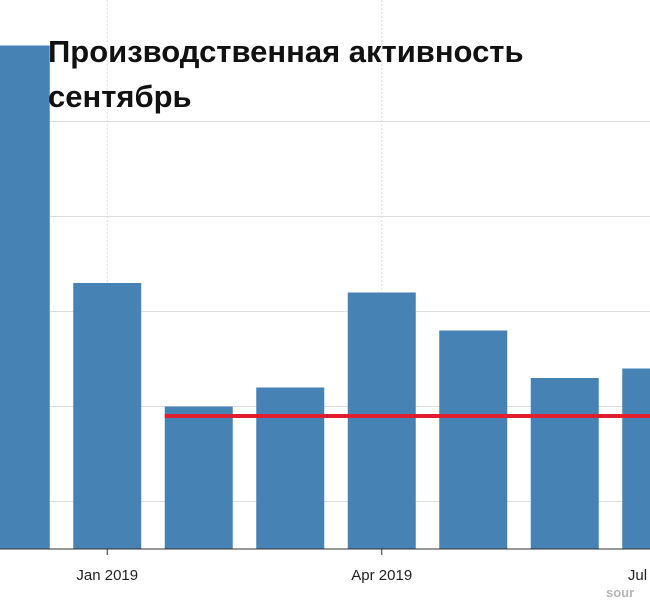 This screenshot has height=600, width=650. I want to click on x-tick-label: Apr 2019, so click(381, 575).